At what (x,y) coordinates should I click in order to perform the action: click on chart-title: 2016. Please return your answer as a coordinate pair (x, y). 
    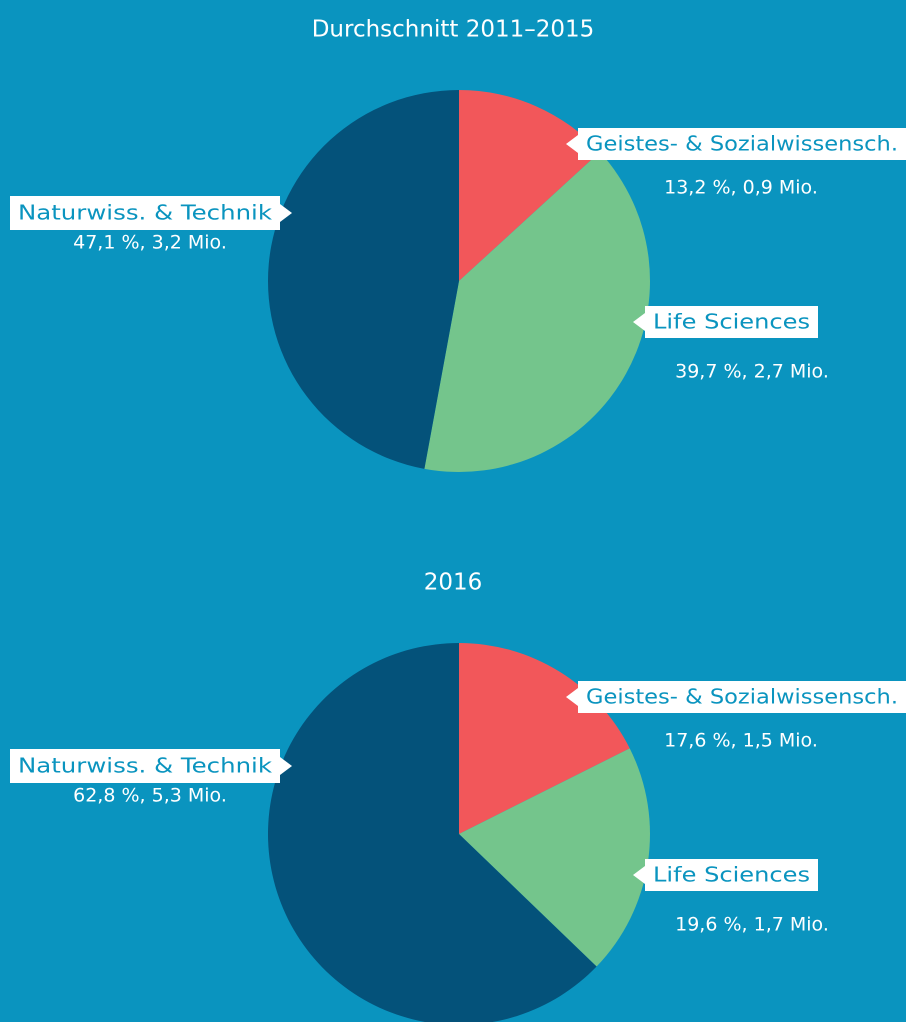
    Looking at the image, I should click on (453, 583).